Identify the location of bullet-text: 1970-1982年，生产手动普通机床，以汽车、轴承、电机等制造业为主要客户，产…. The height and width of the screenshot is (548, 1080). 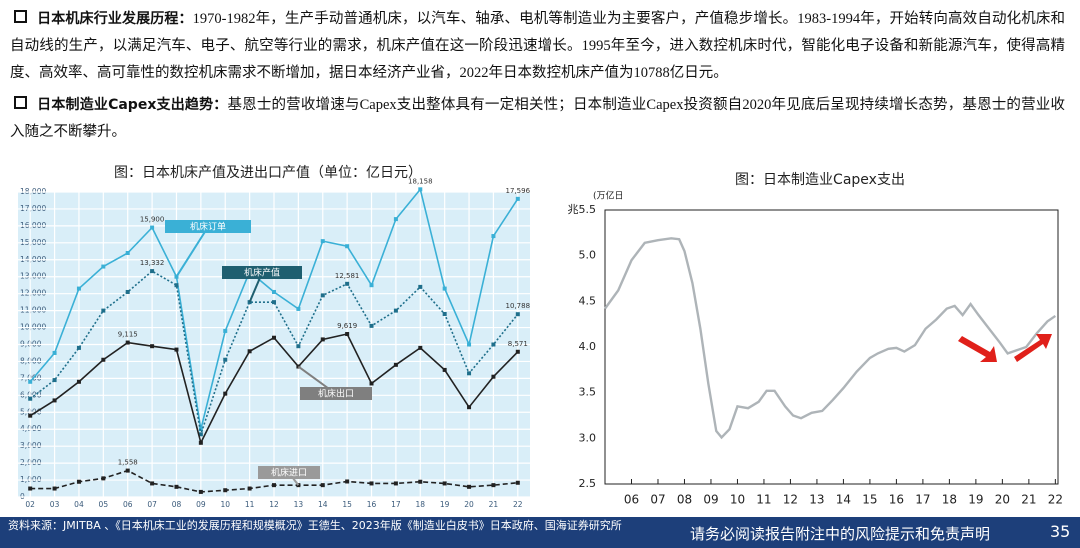
(538, 46).